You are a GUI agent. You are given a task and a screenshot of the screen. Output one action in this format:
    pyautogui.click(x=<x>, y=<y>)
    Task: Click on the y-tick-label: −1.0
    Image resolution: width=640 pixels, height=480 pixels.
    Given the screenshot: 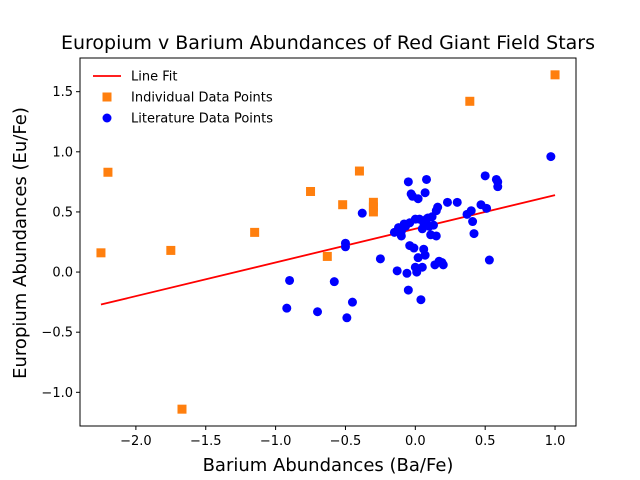 What is the action you would take?
    pyautogui.click(x=57, y=393)
    